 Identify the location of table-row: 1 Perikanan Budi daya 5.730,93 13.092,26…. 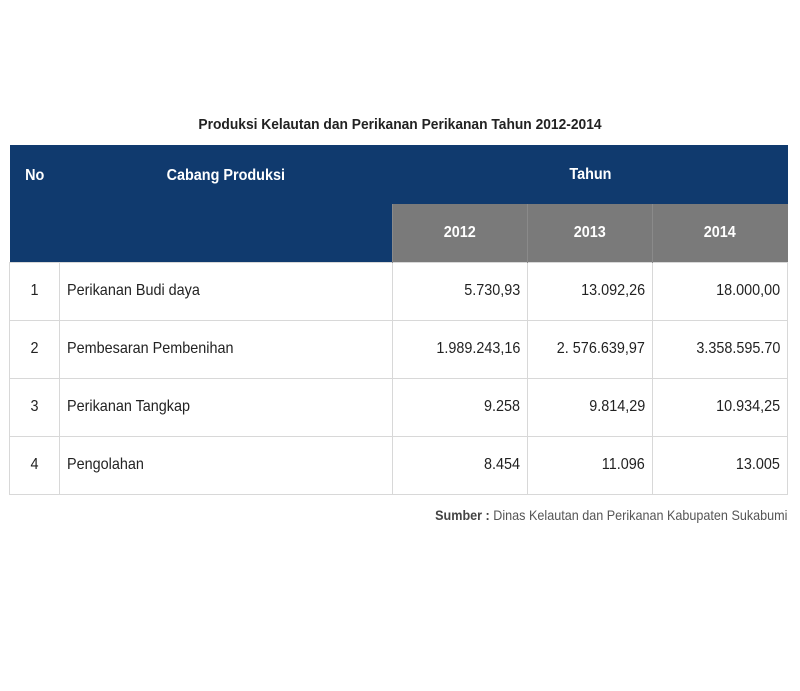
(399, 291).